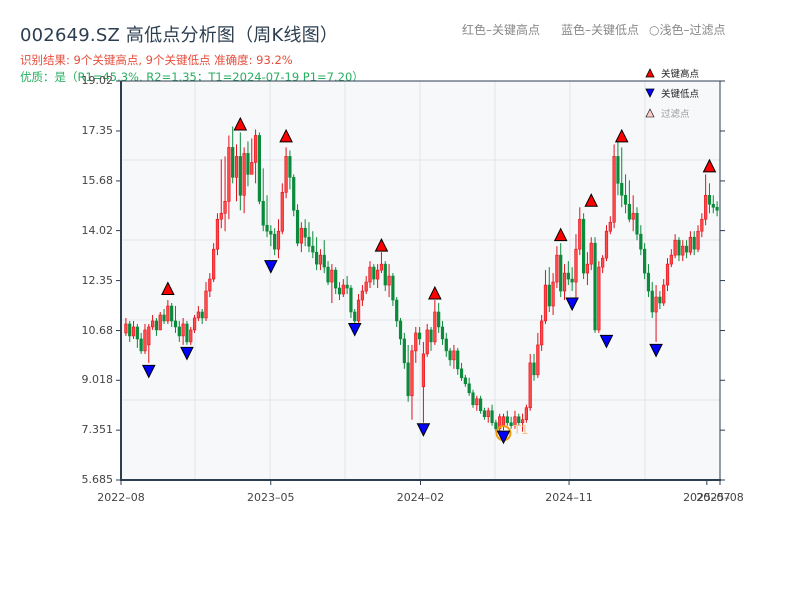  I want to click on legend-item-filtered: 过滤点, so click(667, 113).